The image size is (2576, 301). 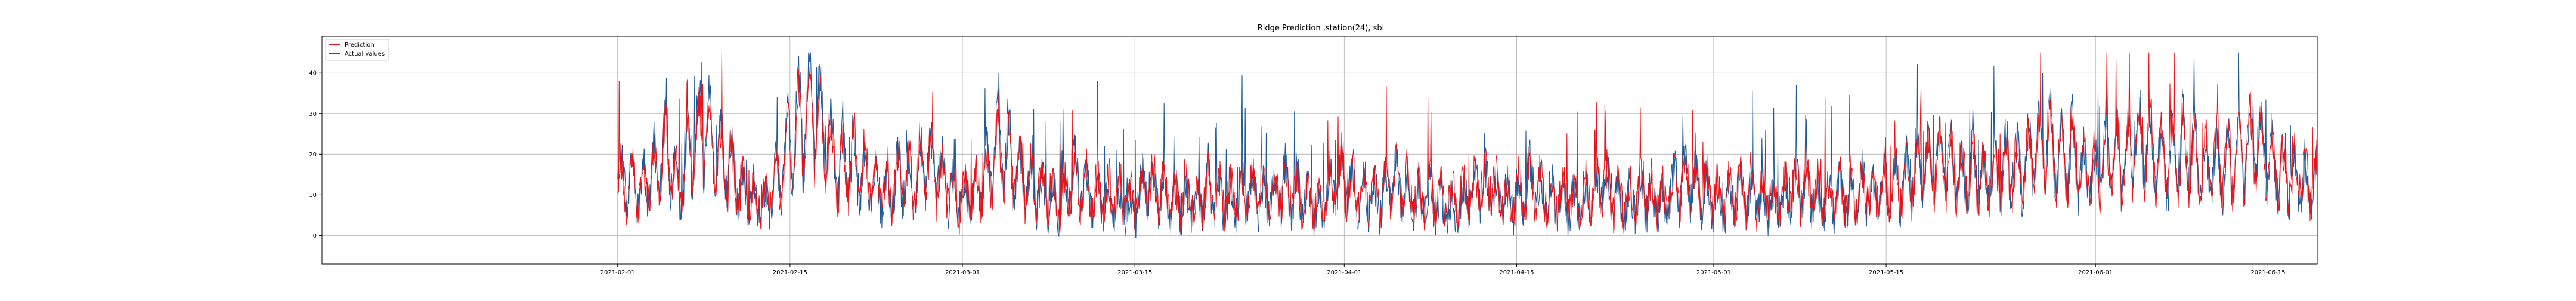 I want to click on legend-label-actual-values: Actual values, so click(x=365, y=54).